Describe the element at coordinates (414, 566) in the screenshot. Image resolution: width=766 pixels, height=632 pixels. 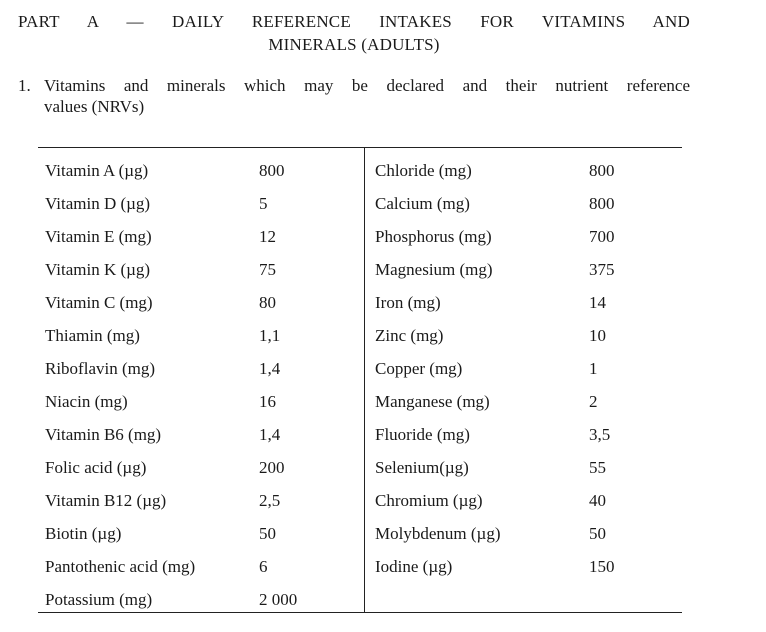
I see `nutrient-name: Iodine (µg)` at that location.